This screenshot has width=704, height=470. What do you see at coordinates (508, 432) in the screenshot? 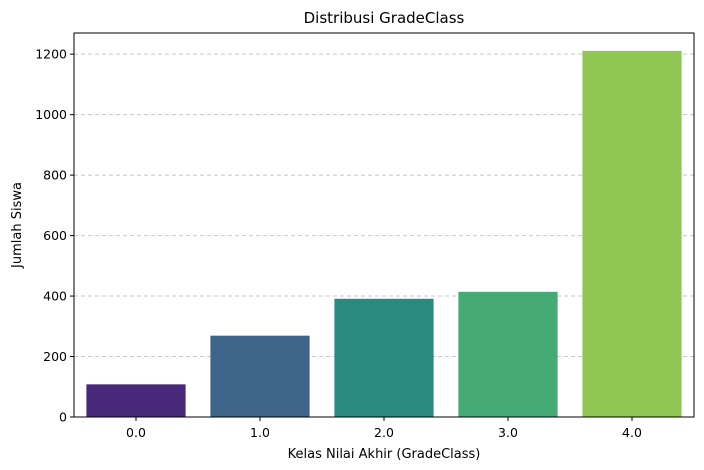
I see `x-tick-label: 3.0` at bounding box center [508, 432].